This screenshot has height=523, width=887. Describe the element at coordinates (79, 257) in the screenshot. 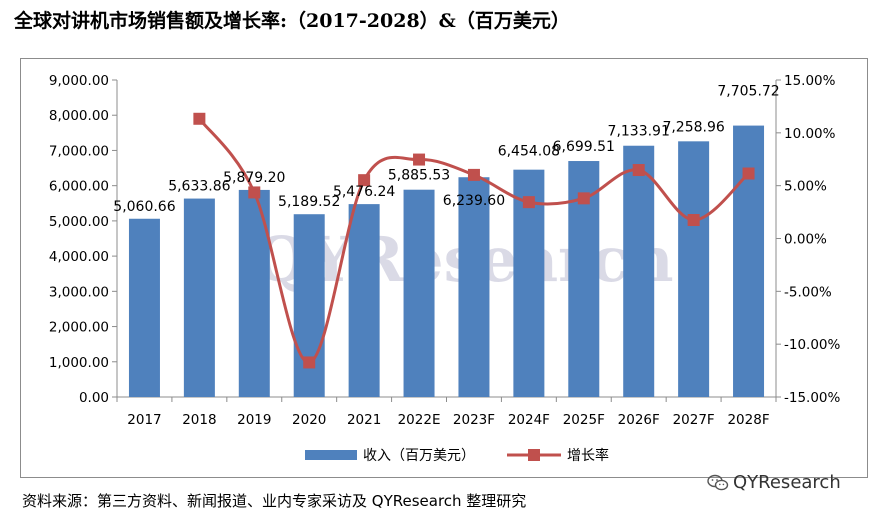

I see `left-tick-label: 4,000.00` at that location.